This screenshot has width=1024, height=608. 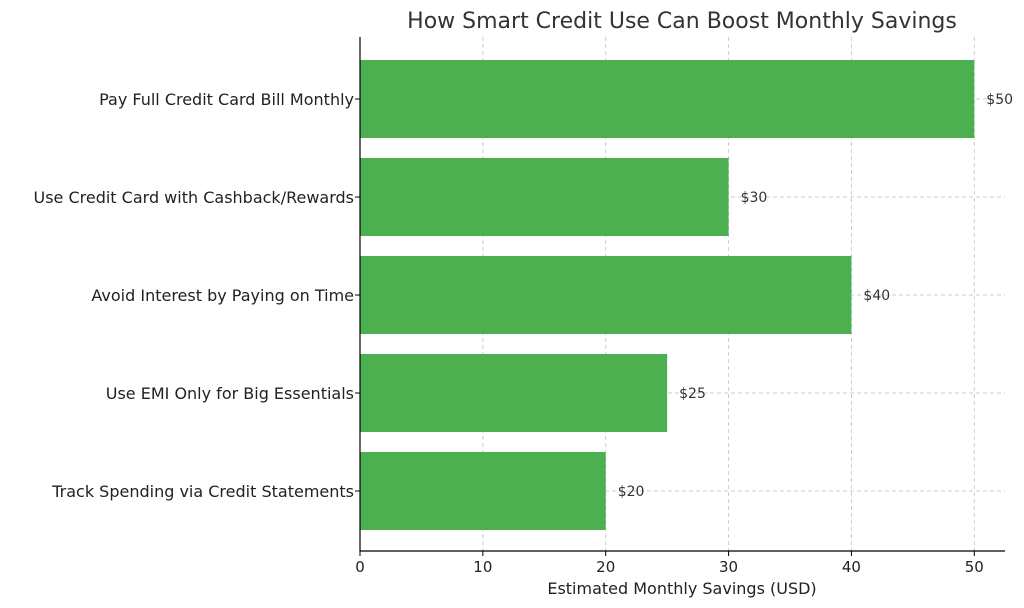 I want to click on x-tick-label-1: 10, so click(x=482, y=567).